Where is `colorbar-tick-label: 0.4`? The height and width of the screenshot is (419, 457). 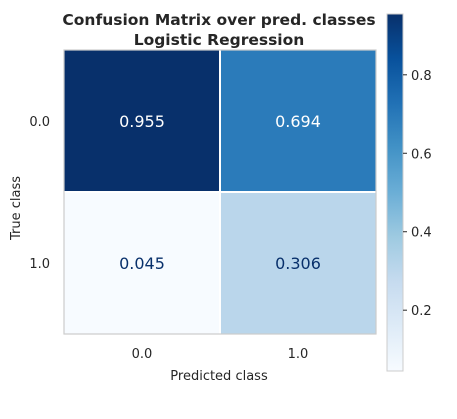
colorbar-tick-label: 0.4 is located at coordinates (421, 233).